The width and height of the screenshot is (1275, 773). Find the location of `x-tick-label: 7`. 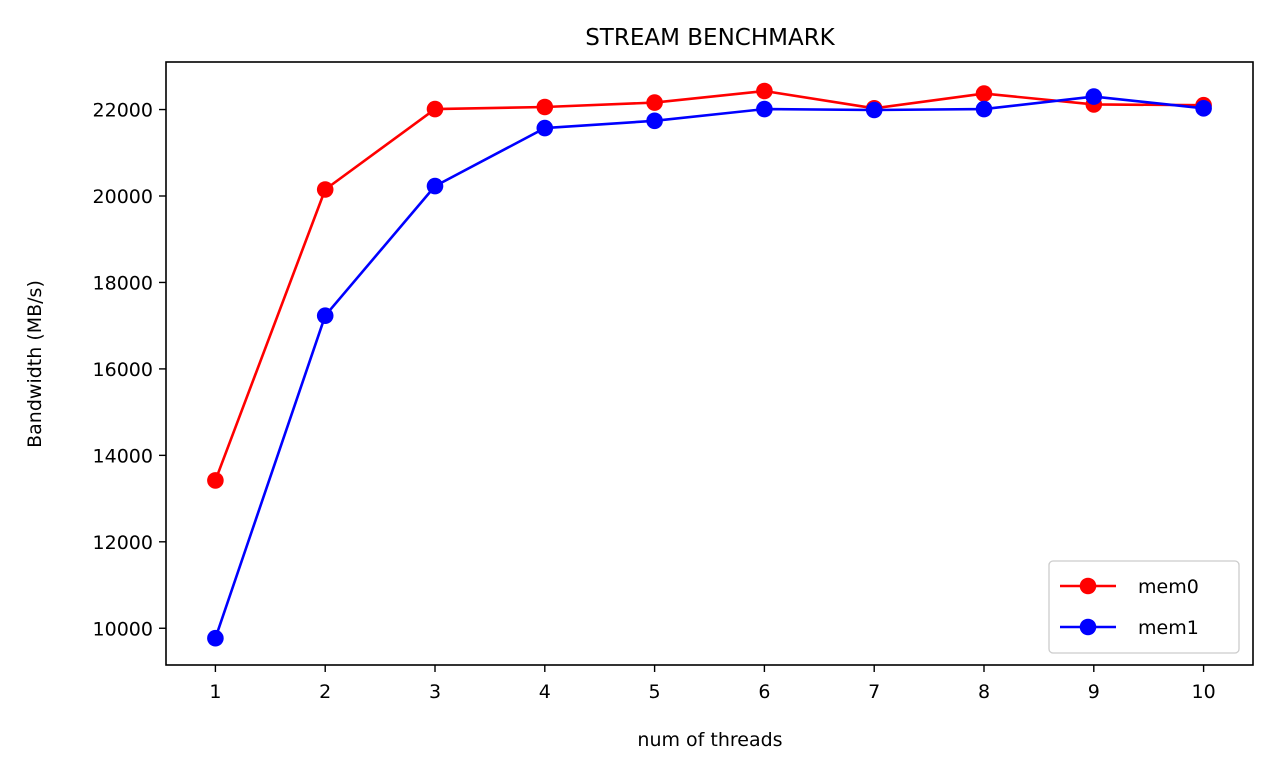

x-tick-label: 7 is located at coordinates (874, 692).